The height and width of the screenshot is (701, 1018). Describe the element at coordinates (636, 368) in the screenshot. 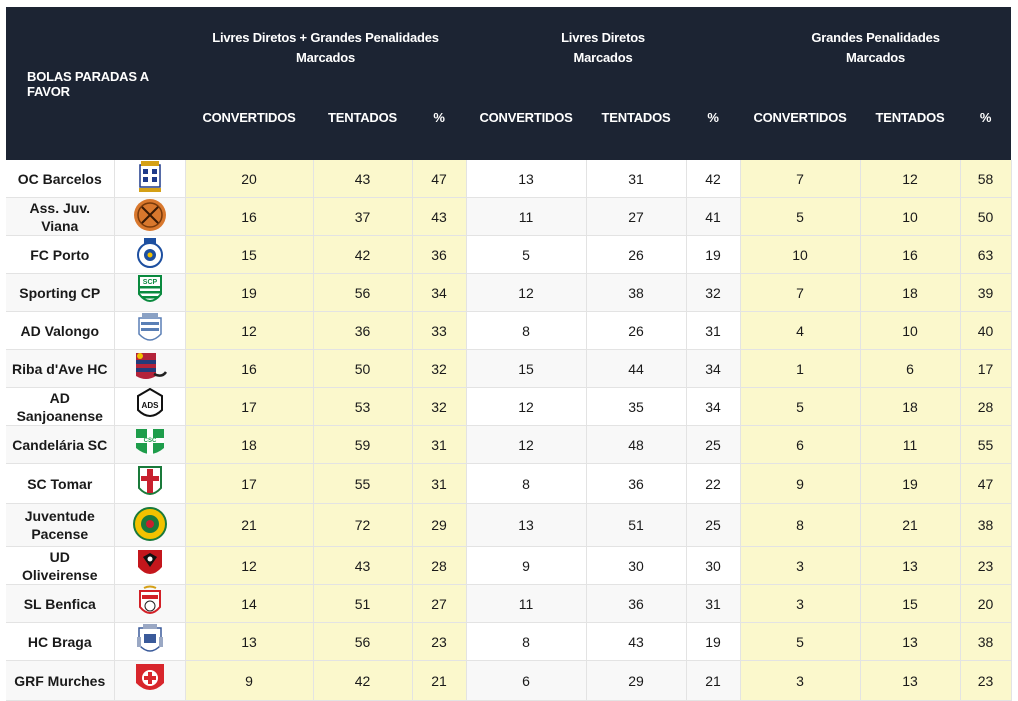

I see `free-kicks-attempted-cell: 44` at that location.